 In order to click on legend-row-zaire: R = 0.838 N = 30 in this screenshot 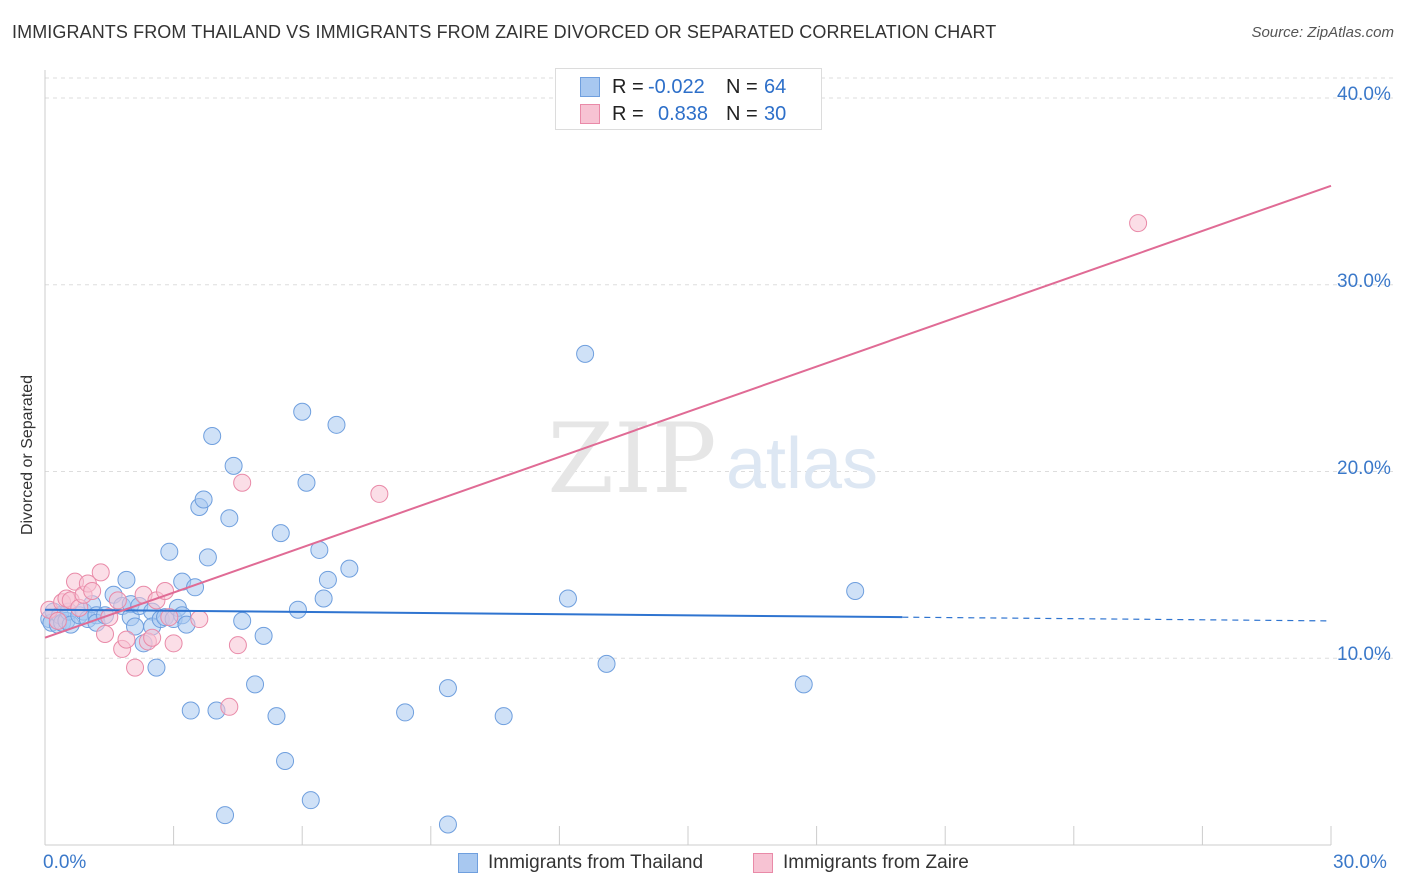, I will do `click(683, 114)`.